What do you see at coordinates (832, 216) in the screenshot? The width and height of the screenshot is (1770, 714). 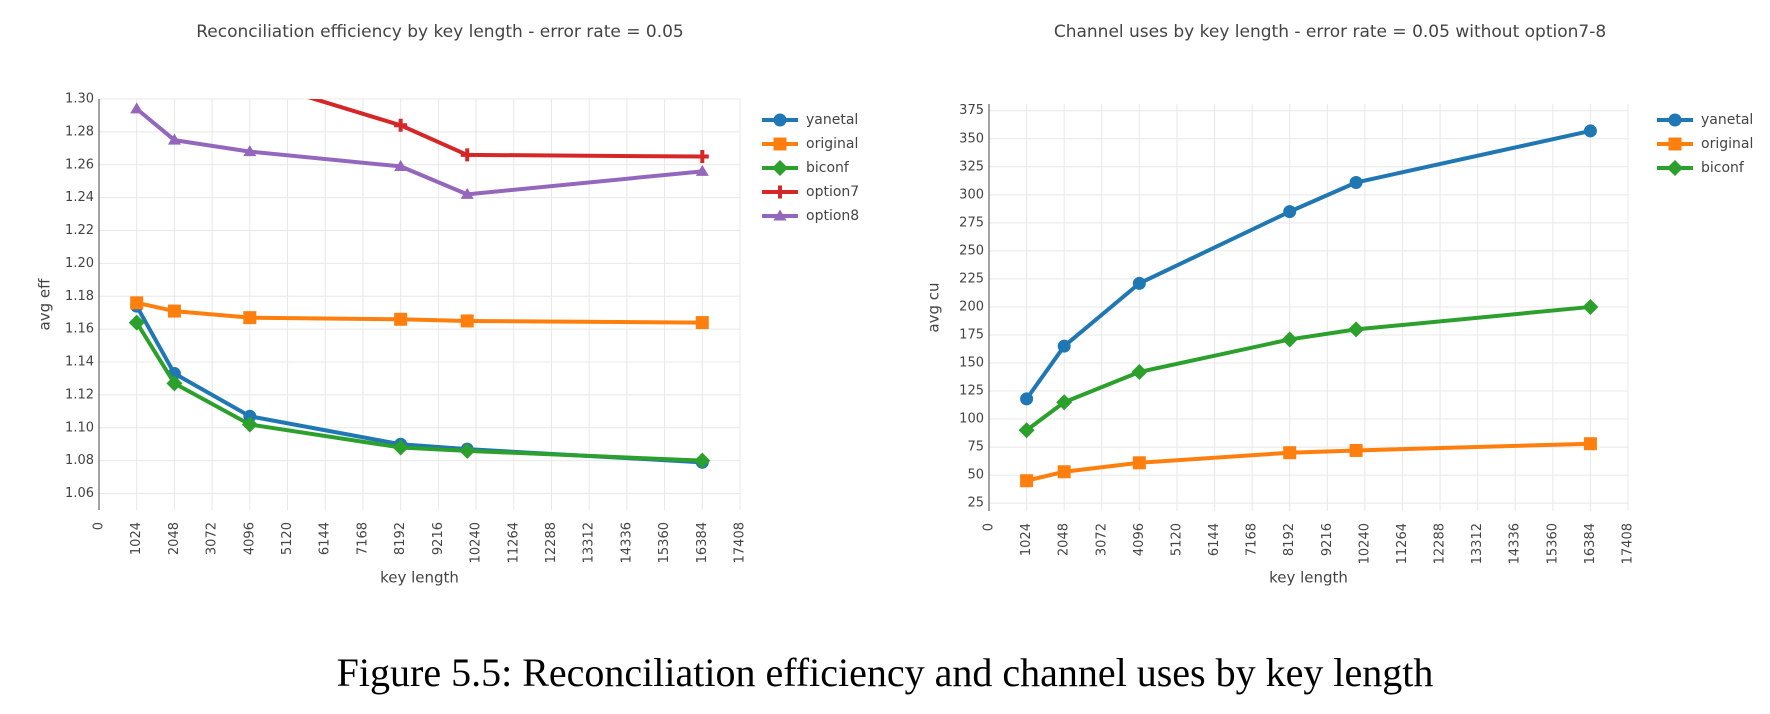 I see `legend-label: option8` at bounding box center [832, 216].